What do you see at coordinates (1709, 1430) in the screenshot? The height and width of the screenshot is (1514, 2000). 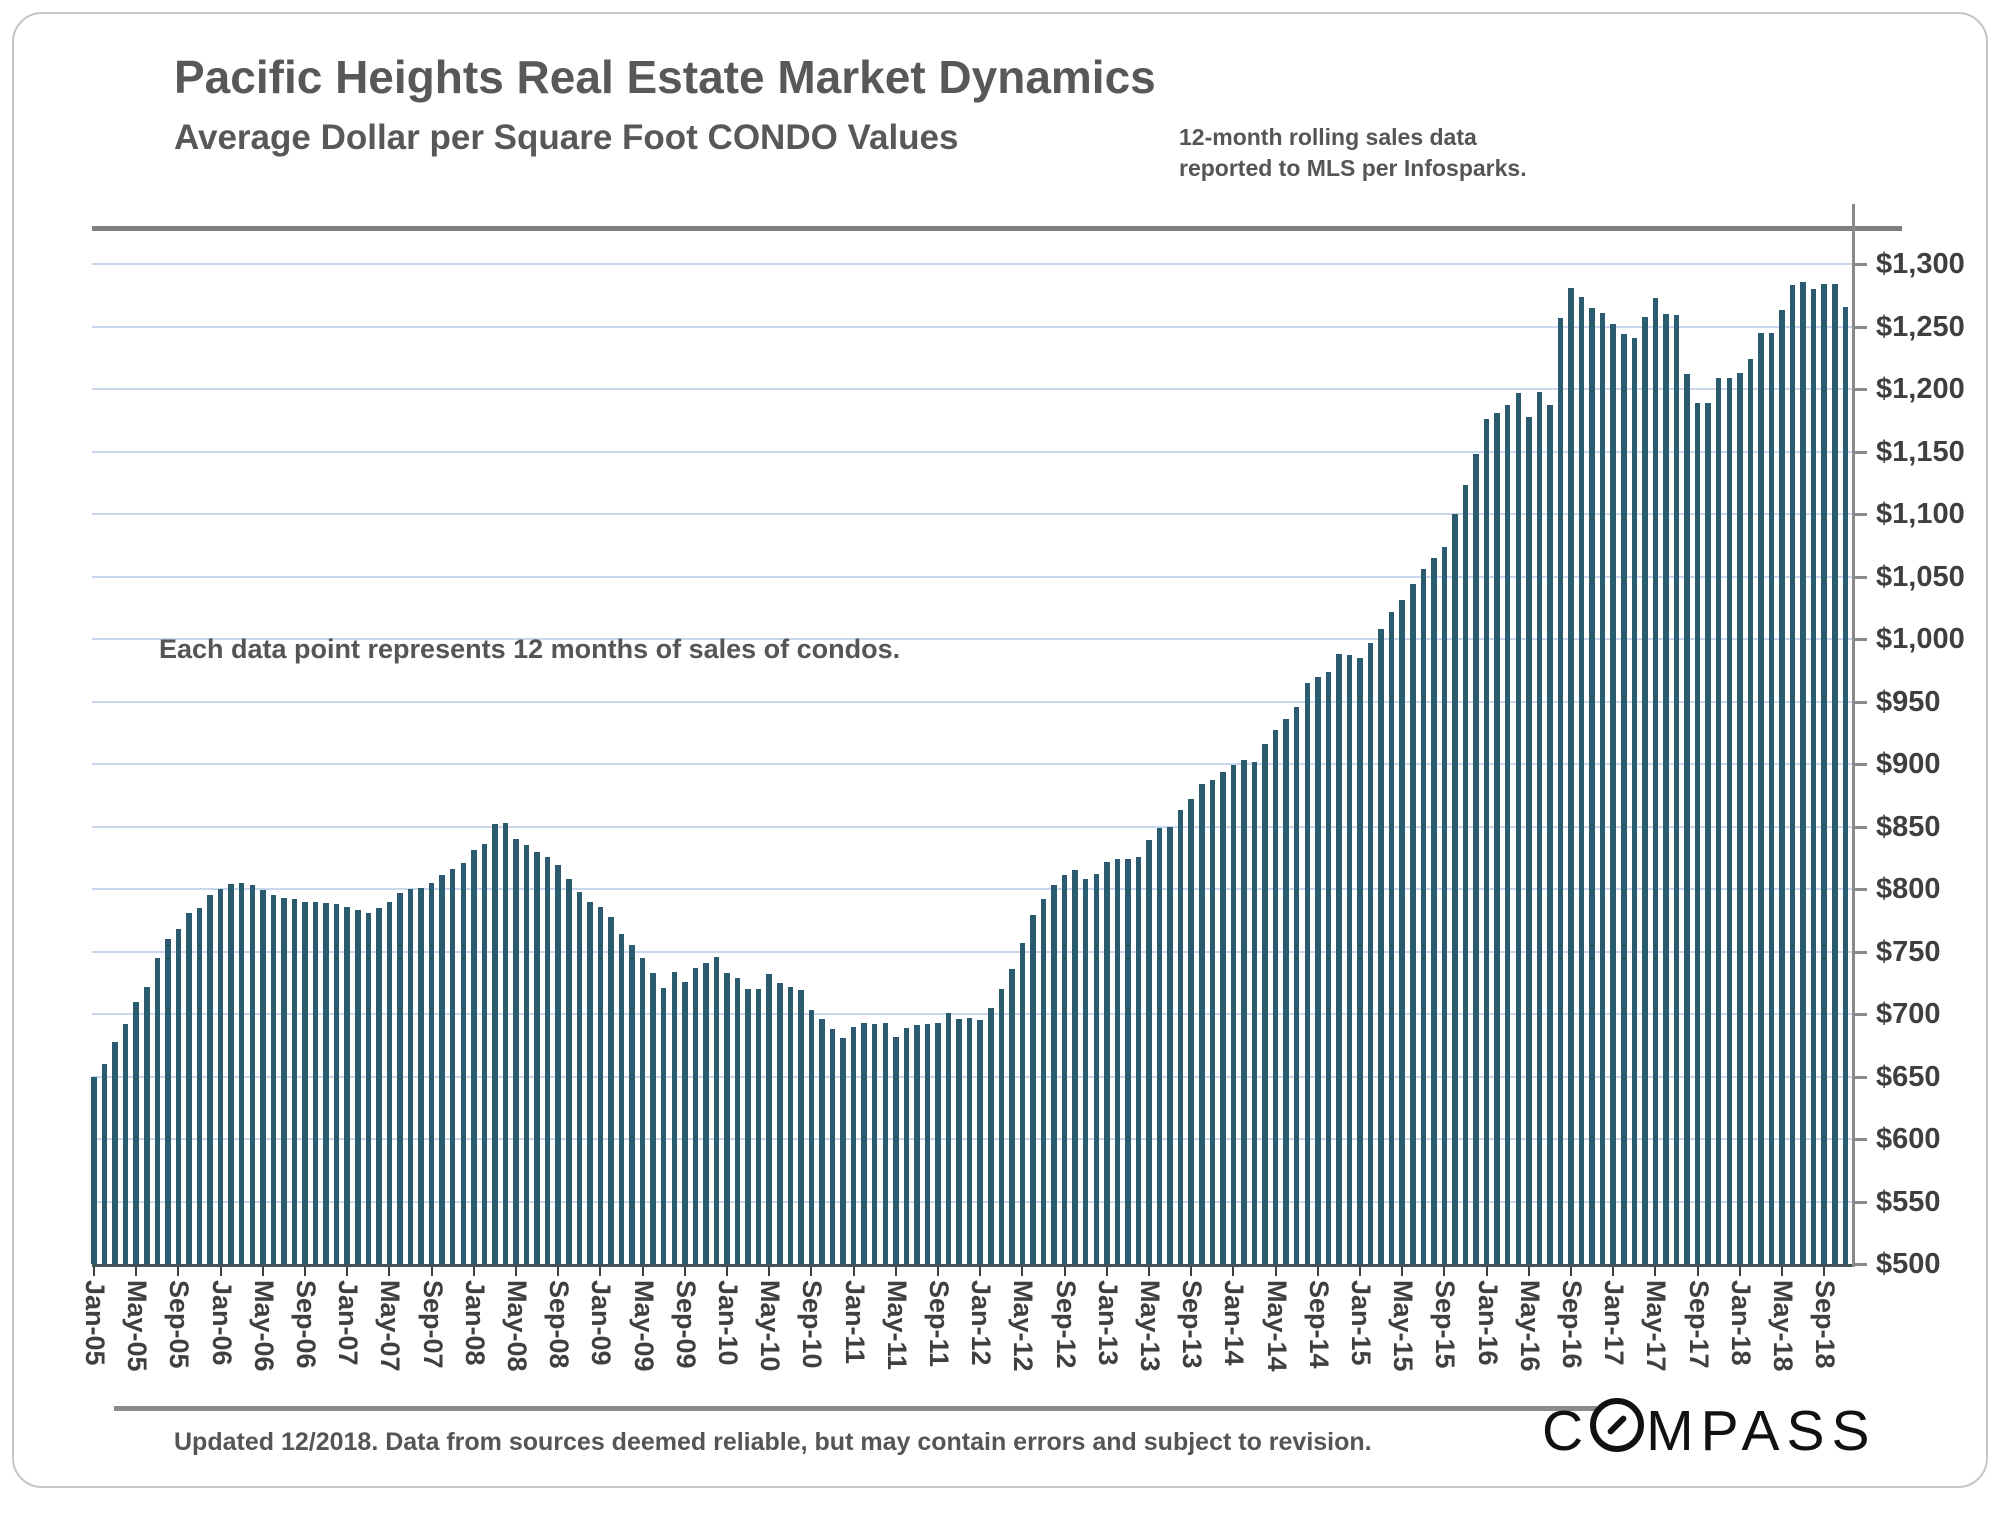 I see `compass-logo: C MPASS` at bounding box center [1709, 1430].